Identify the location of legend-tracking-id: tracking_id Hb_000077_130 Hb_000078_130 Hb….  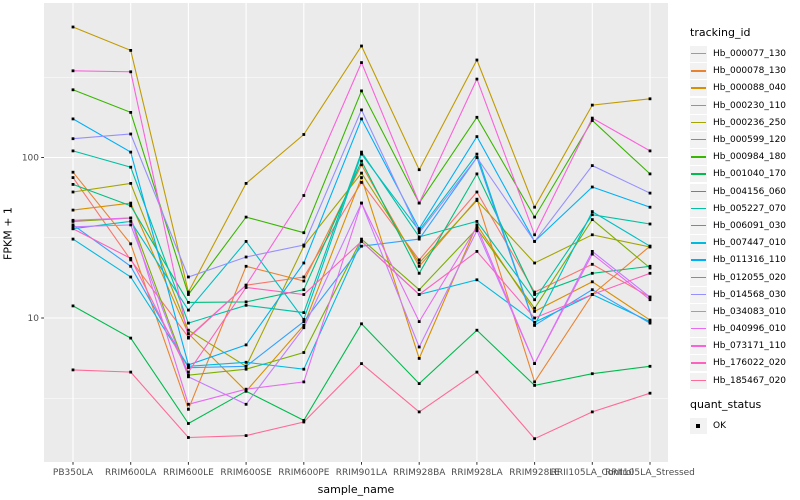
(738, 208).